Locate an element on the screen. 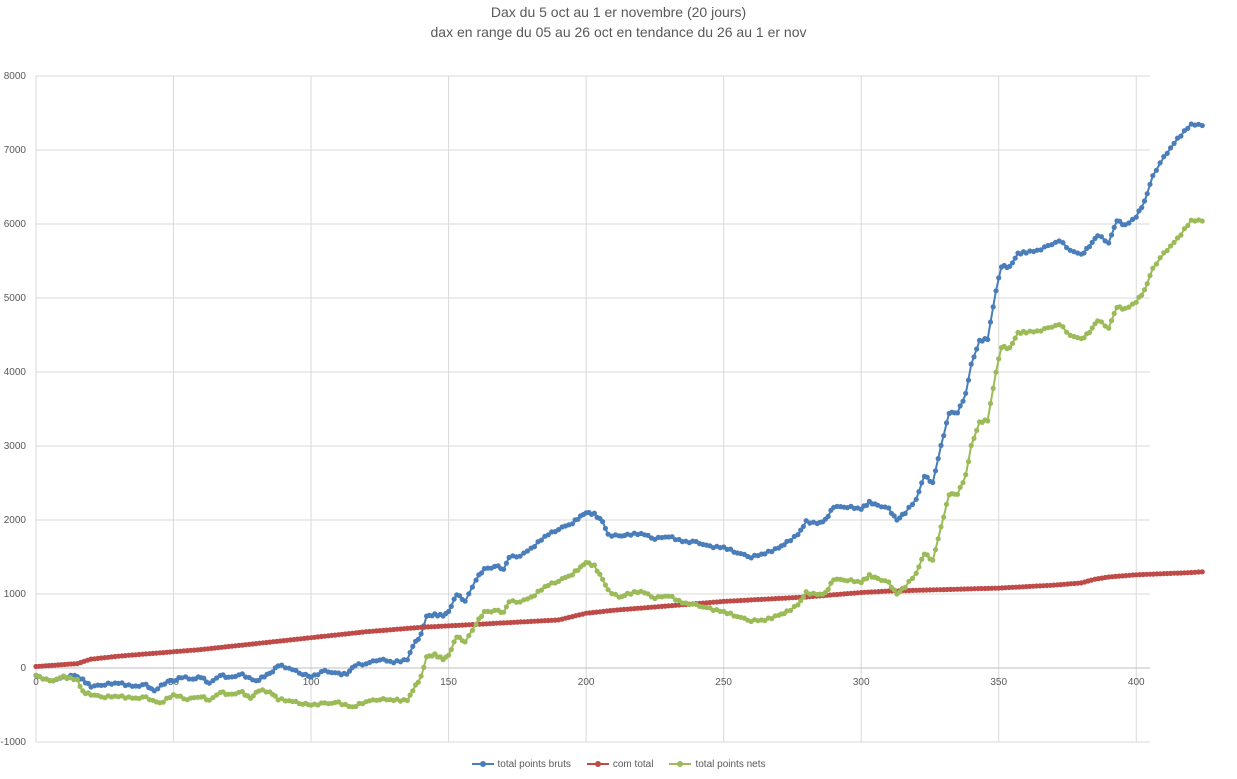 The height and width of the screenshot is (779, 1237). y-tick-label: 7000 is located at coordinates (15, 150).